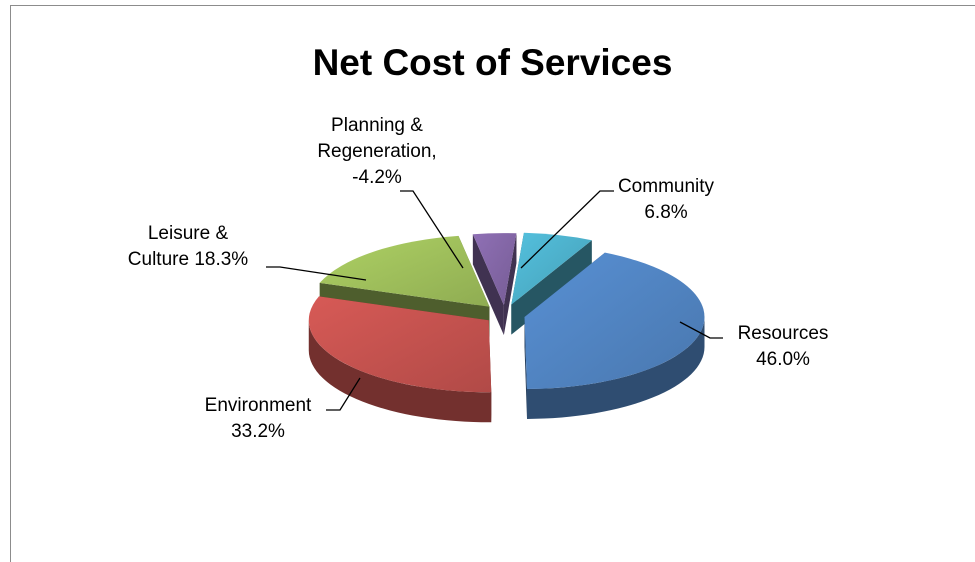 The height and width of the screenshot is (562, 975). What do you see at coordinates (783, 346) in the screenshot?
I see `data-label-resources: Resources 46.0%` at bounding box center [783, 346].